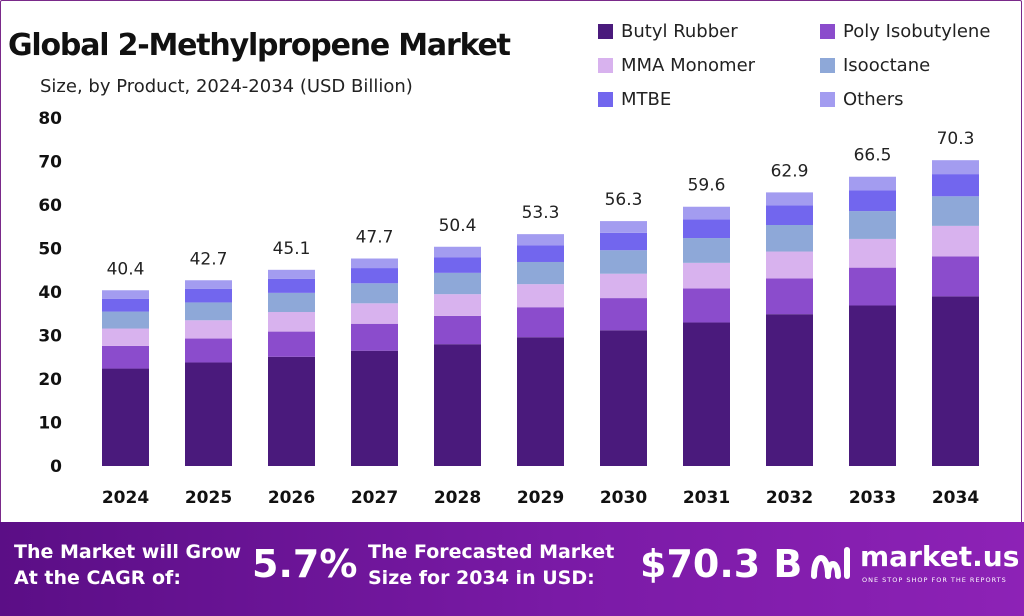  Describe the element at coordinates (623, 498) in the screenshot. I see `x-tick-label: 2030` at that location.